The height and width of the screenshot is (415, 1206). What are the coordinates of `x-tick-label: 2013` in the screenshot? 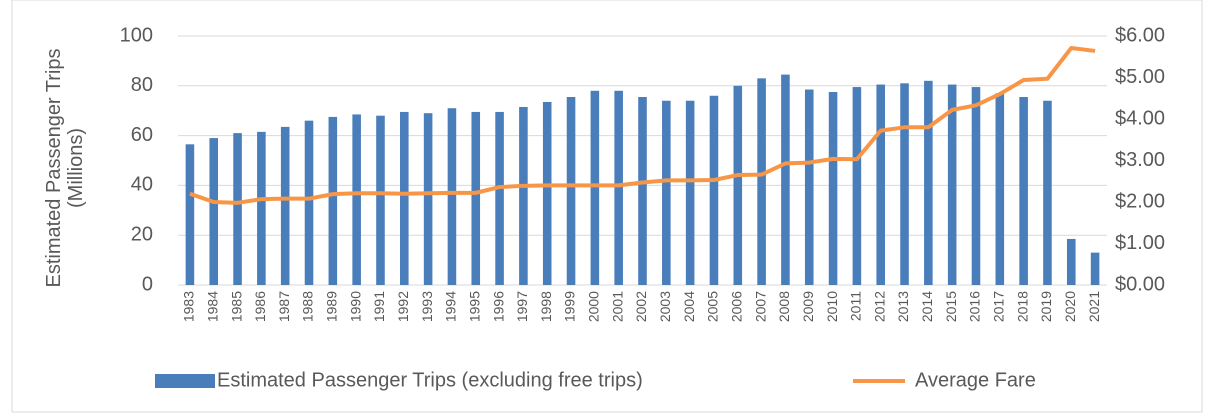 It's located at (903, 306).